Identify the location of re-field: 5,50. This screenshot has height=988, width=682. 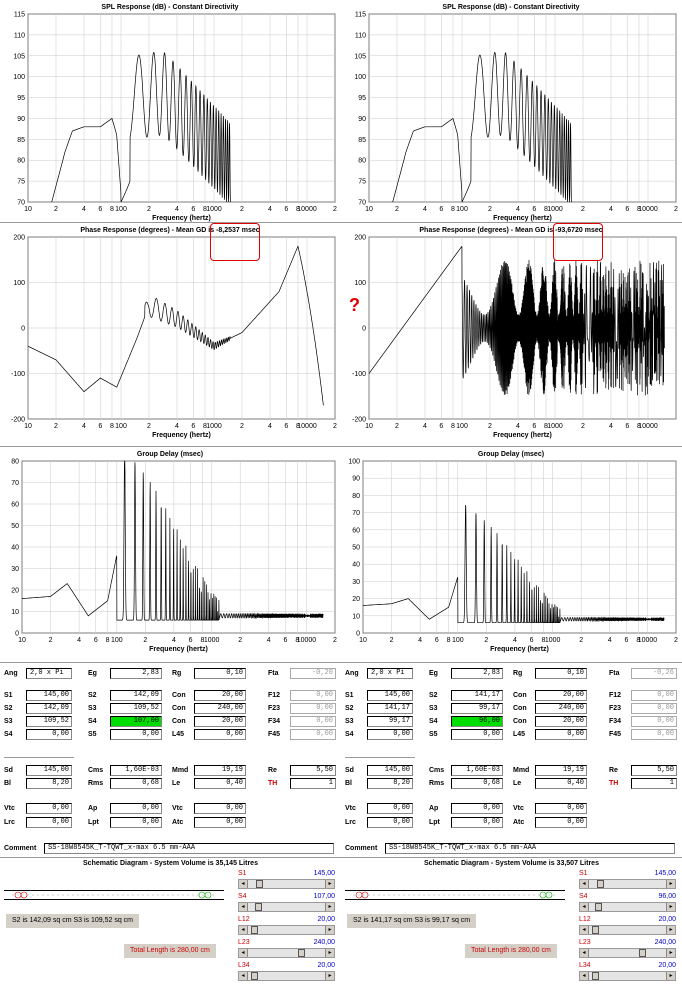
(654, 770).